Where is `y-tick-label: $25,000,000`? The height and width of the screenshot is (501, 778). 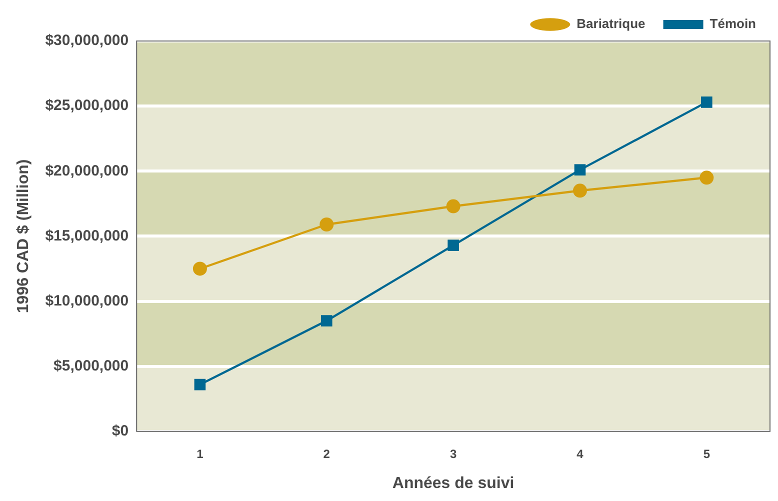
y-tick-label: $25,000,000 is located at coordinates (87, 105).